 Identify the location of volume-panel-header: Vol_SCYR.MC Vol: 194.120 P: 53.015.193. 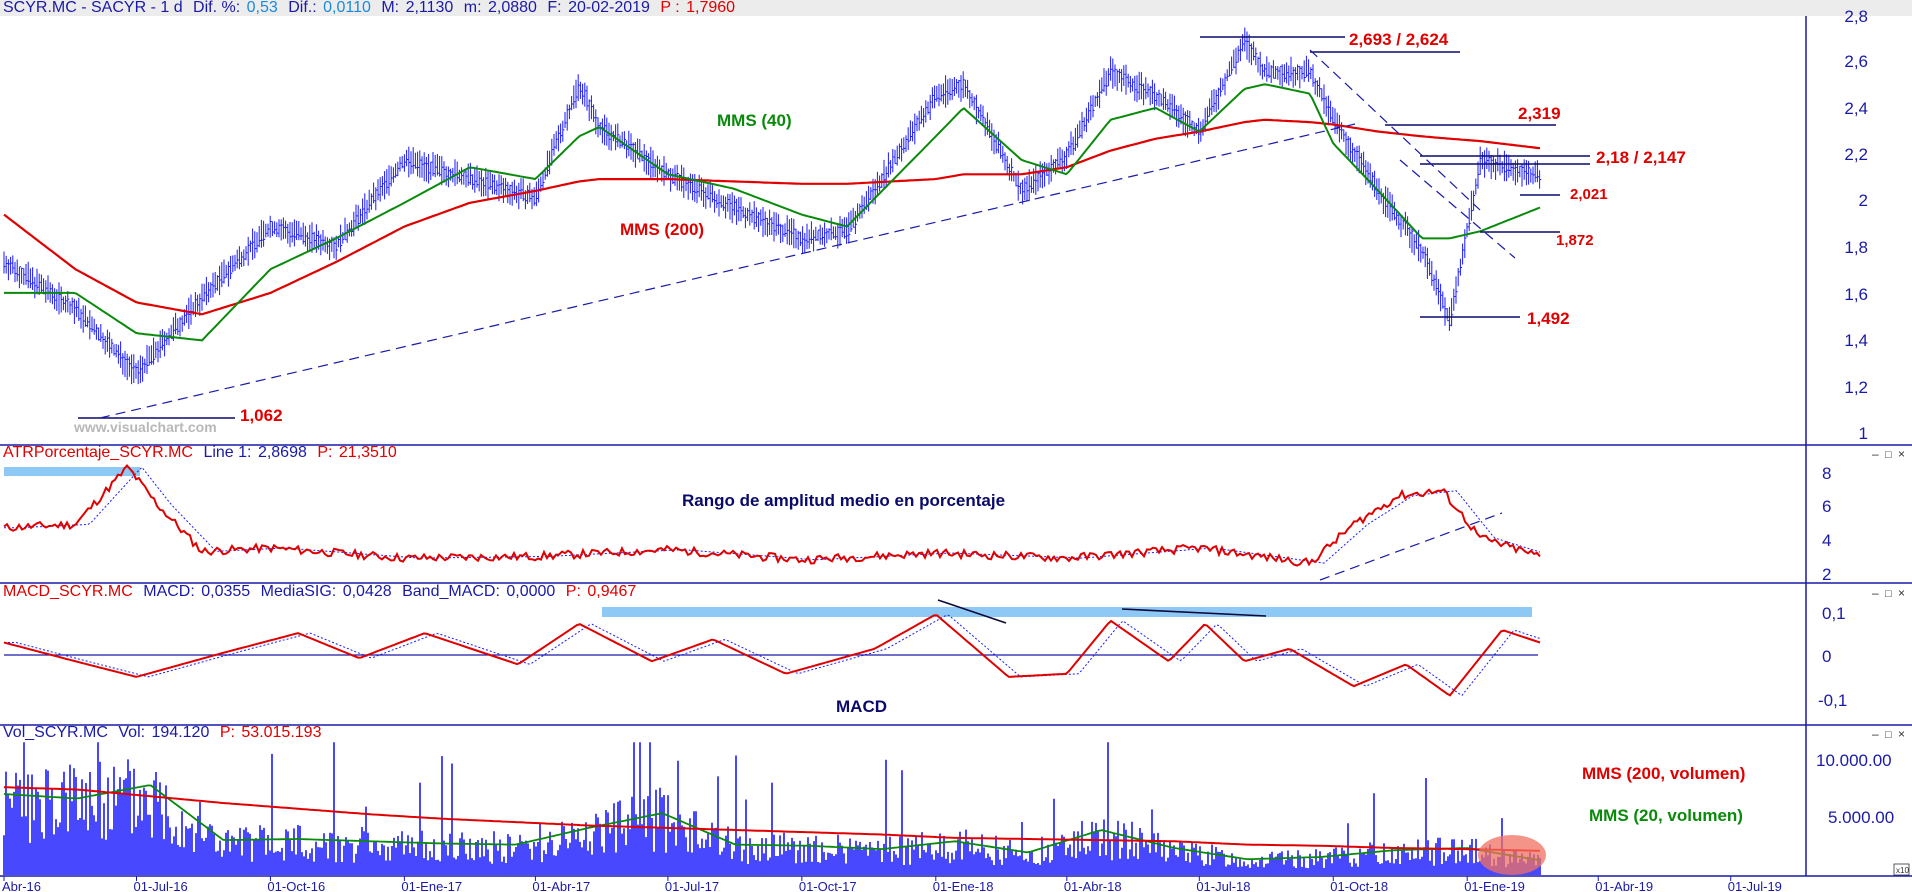
(162, 732).